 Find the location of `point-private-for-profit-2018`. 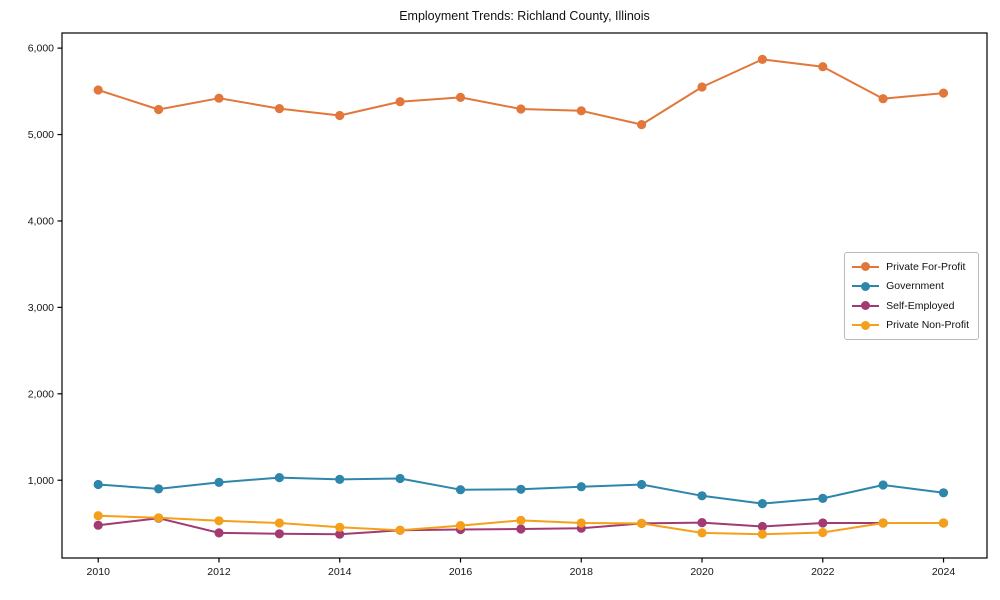

point-private-for-profit-2018 is located at coordinates (581, 111).